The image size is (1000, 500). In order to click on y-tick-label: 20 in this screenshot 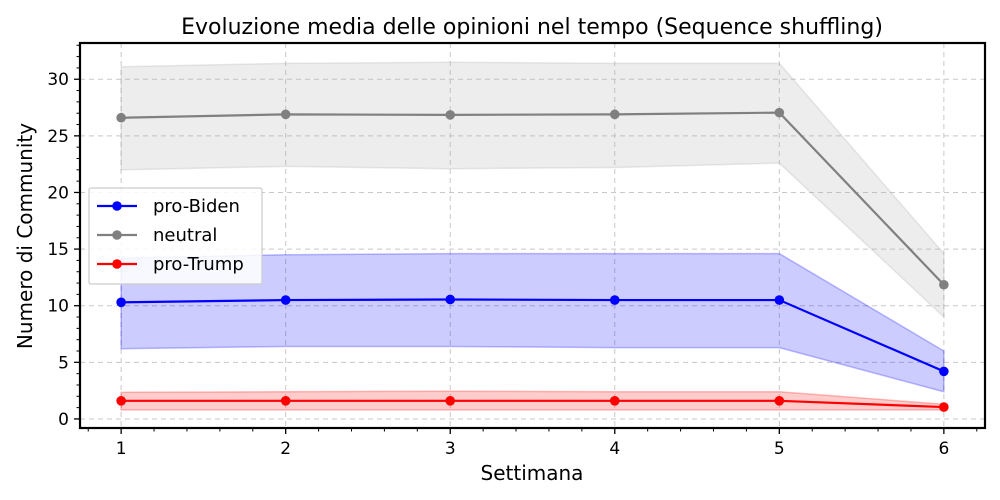, I will do `click(58, 193)`.